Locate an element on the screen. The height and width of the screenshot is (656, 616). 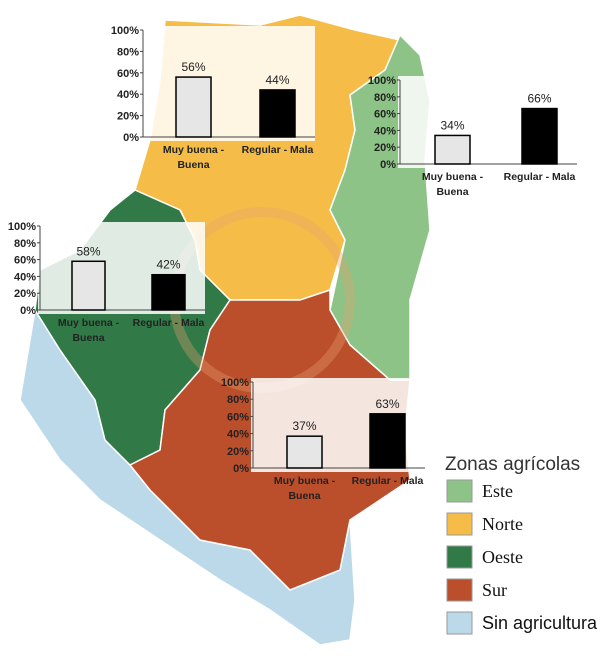
value-label: 58% is located at coordinates (88, 251).